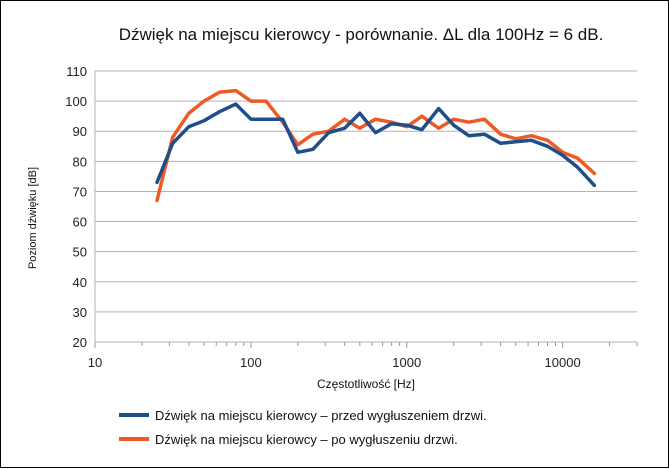  Describe the element at coordinates (80, 312) in the screenshot. I see `y-tick-label: 30` at that location.